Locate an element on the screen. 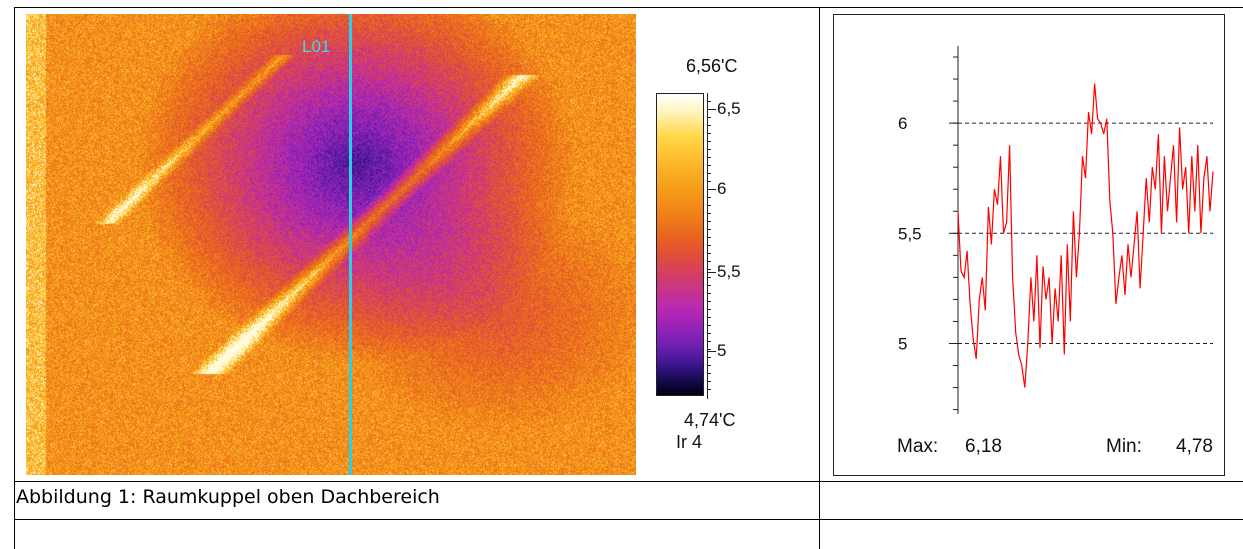 Image resolution: width=1243 pixels, height=549 pixels. table-column-divider is located at coordinates (819, 278).